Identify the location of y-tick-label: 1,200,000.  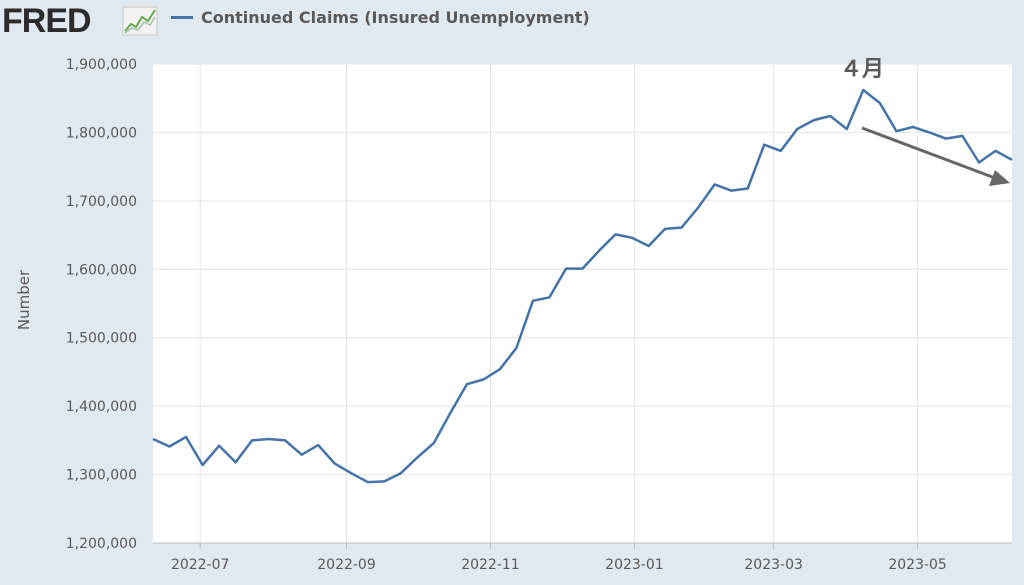
(101, 544).